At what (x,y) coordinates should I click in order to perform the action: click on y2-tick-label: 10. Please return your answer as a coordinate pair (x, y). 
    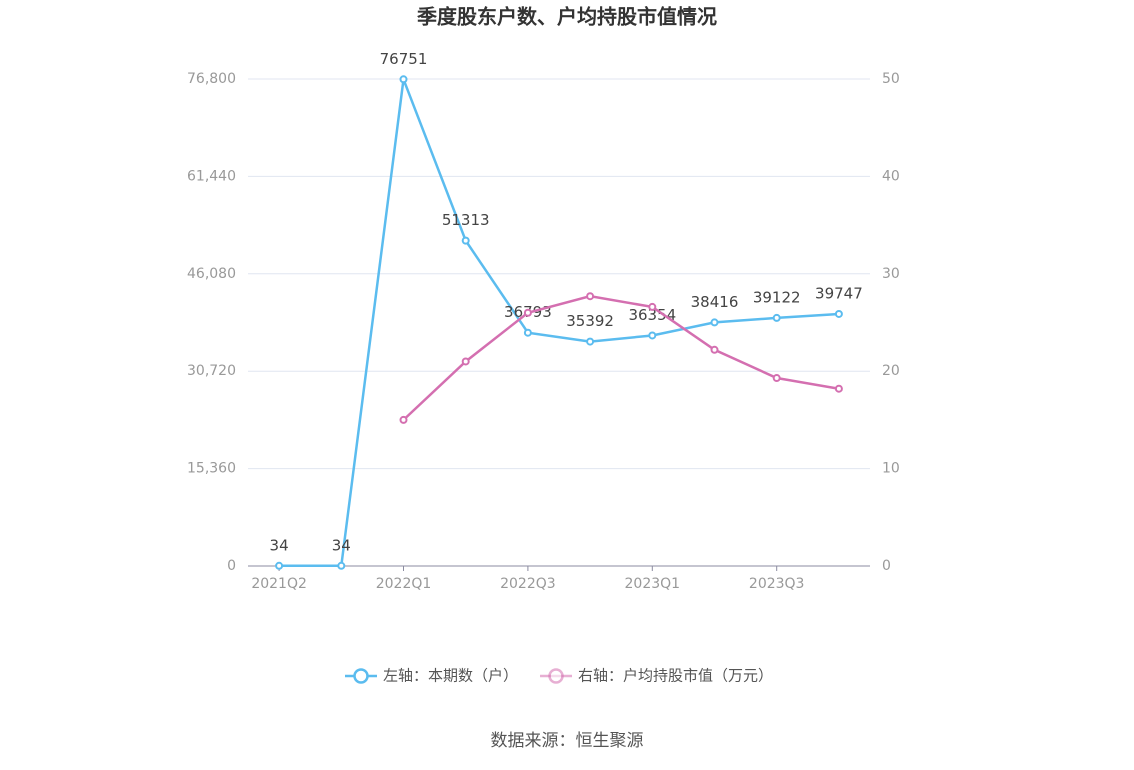
    Looking at the image, I should click on (891, 469).